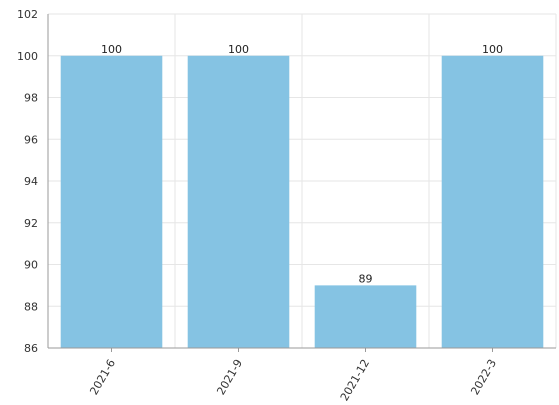 The image size is (559, 405). I want to click on y-tick-label: 88, so click(31, 306).